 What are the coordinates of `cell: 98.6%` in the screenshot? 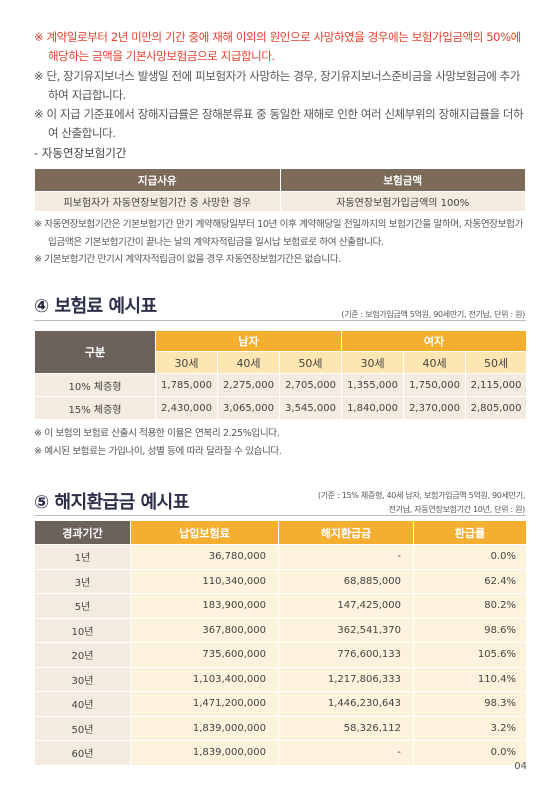 It's located at (470, 630).